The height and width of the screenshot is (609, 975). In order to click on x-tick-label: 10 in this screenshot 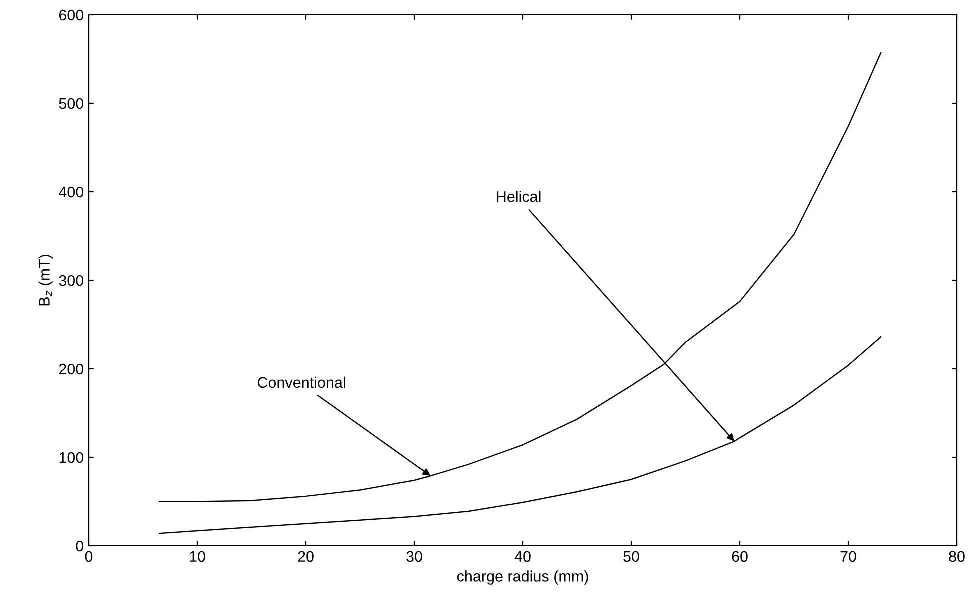, I will do `click(198, 556)`.